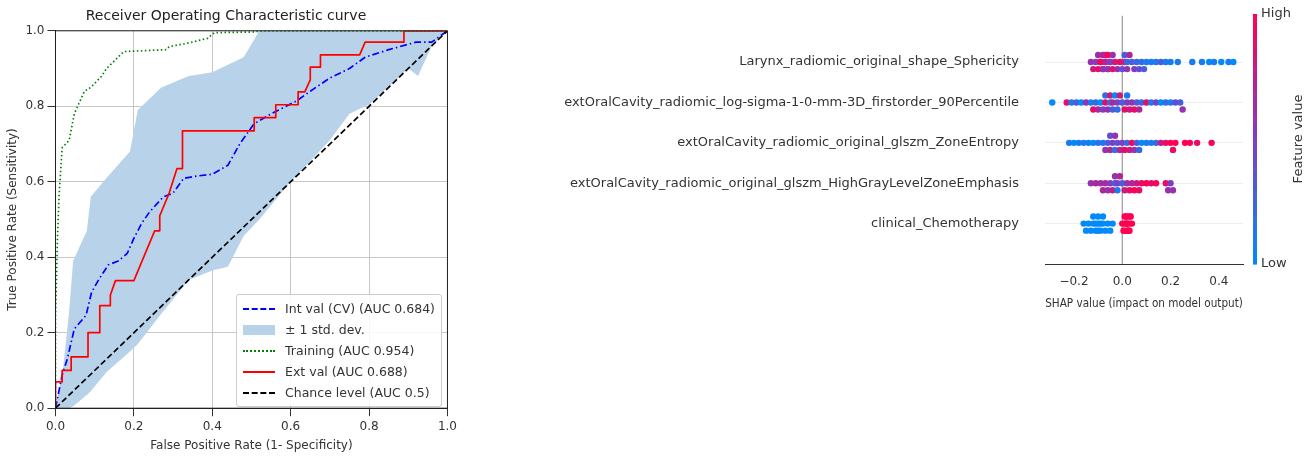 The image size is (1313, 459). Describe the element at coordinates (447, 425) in the screenshot. I see `x-tick-label: 1.0` at that location.